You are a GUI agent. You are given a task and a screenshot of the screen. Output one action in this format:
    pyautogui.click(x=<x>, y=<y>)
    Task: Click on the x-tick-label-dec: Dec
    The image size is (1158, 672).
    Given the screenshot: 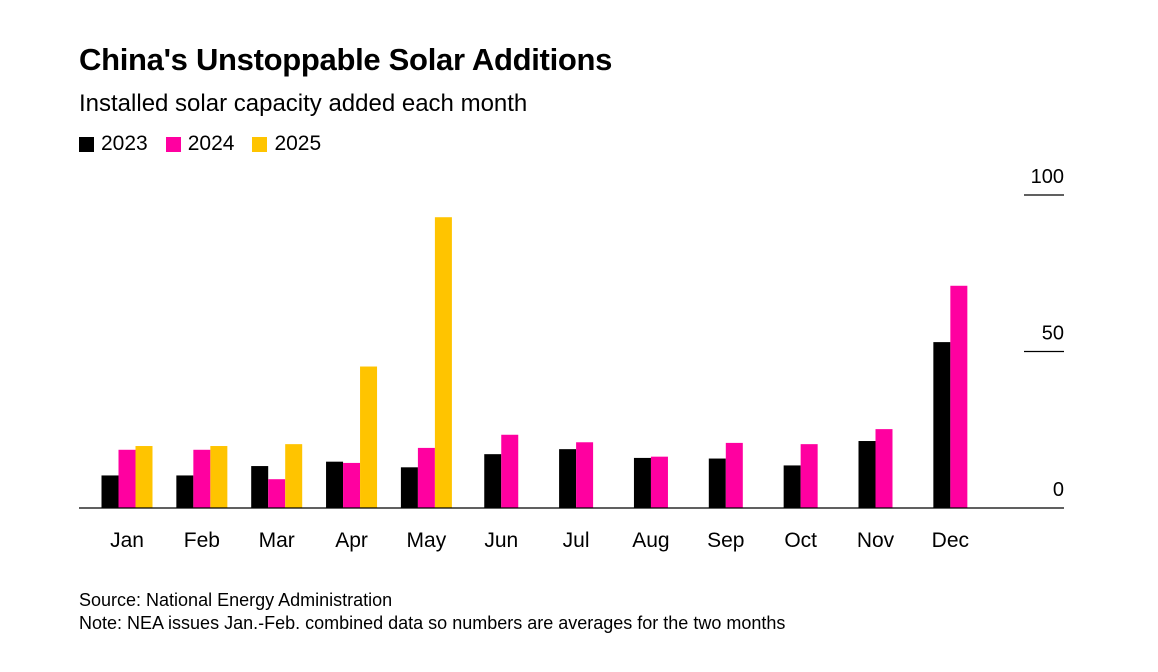 What is the action you would take?
    pyautogui.click(x=950, y=540)
    